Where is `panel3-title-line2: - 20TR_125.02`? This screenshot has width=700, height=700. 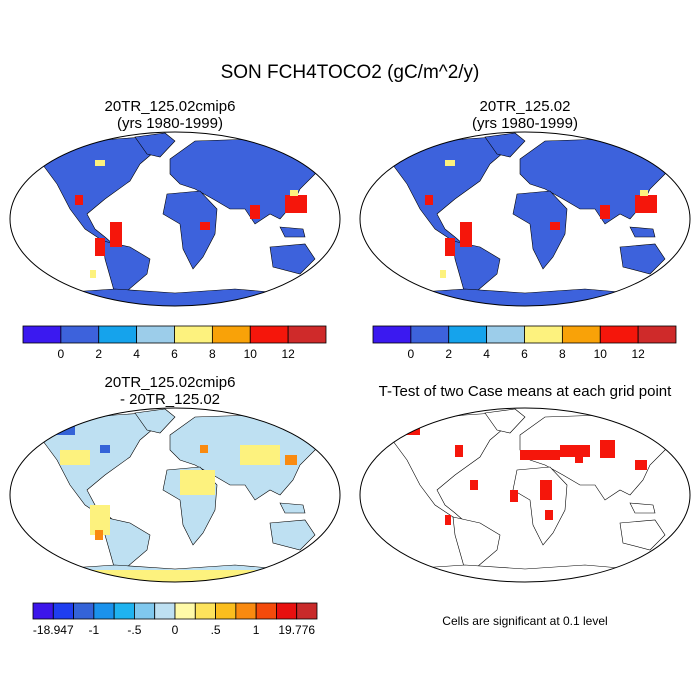
panel3-title-line2: - 20TR_125.02 is located at coordinates (170, 399).